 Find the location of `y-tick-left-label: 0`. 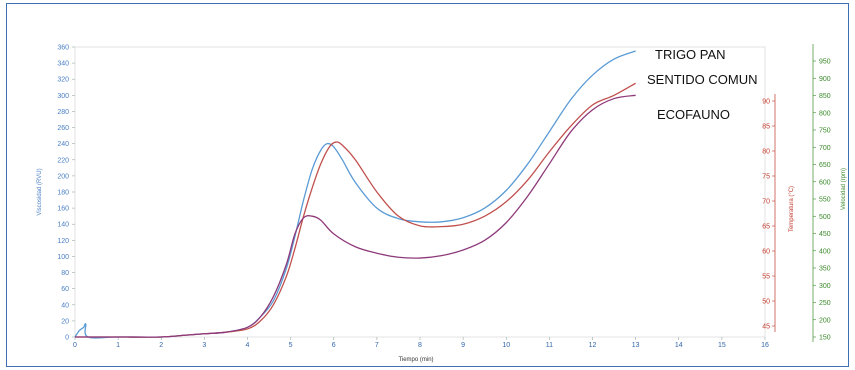

y-tick-left-label: 0 is located at coordinates (67, 338).